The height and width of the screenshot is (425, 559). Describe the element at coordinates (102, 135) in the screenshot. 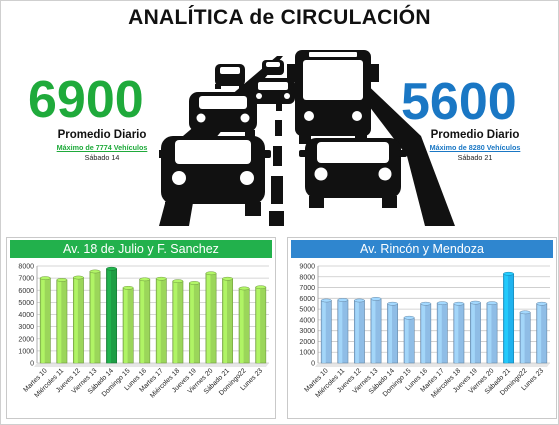

I see `left-daily-average-label: Promedio Diario` at that location.